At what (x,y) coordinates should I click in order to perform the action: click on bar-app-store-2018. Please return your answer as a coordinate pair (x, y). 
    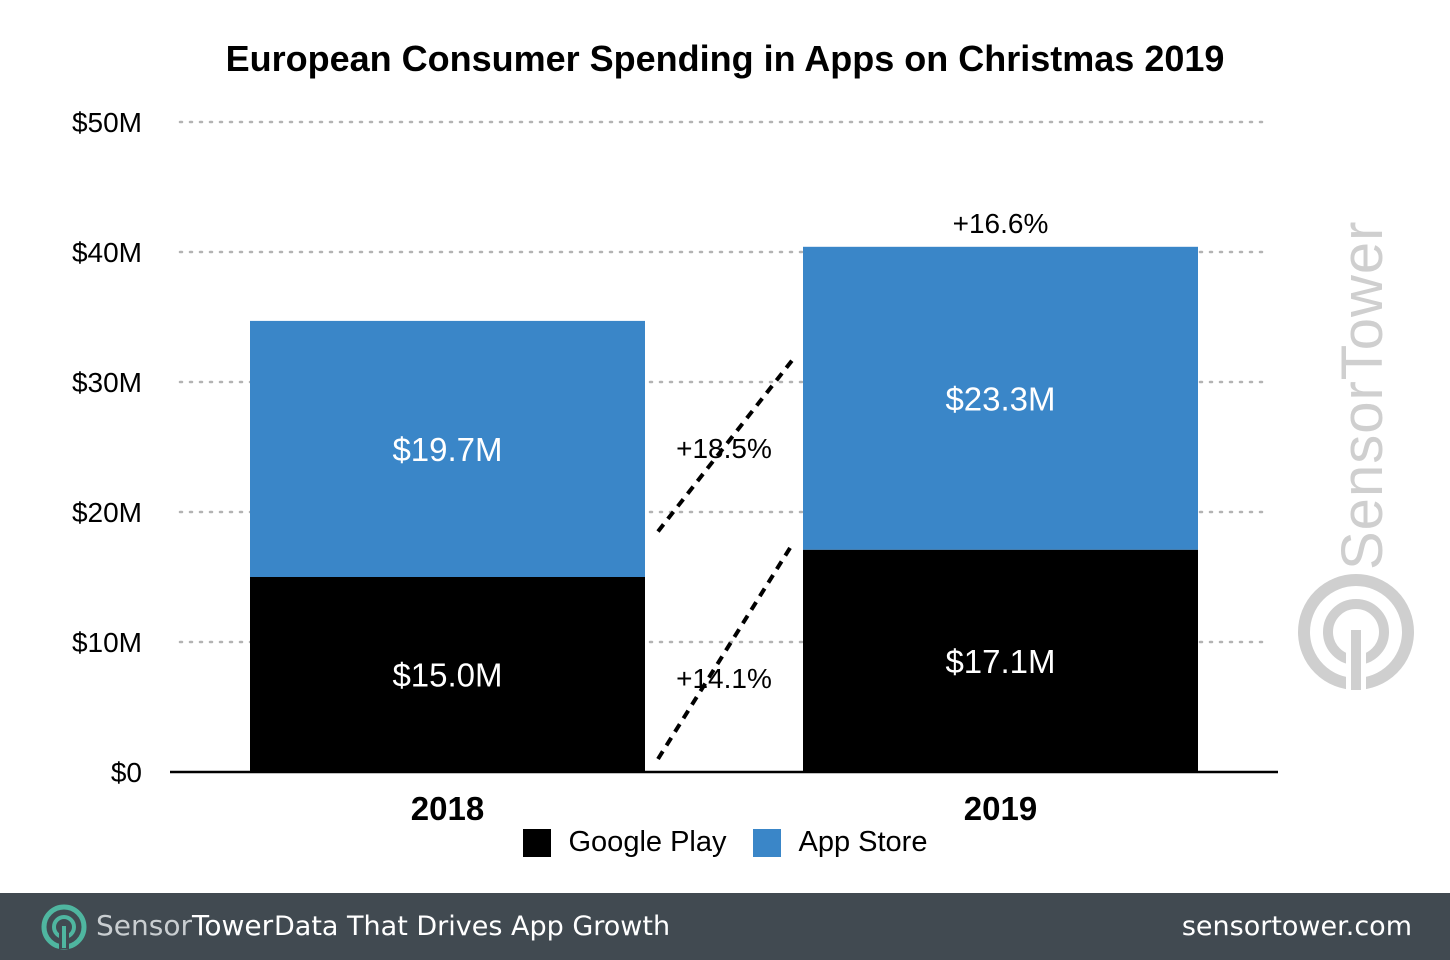
    Looking at the image, I should click on (447, 448).